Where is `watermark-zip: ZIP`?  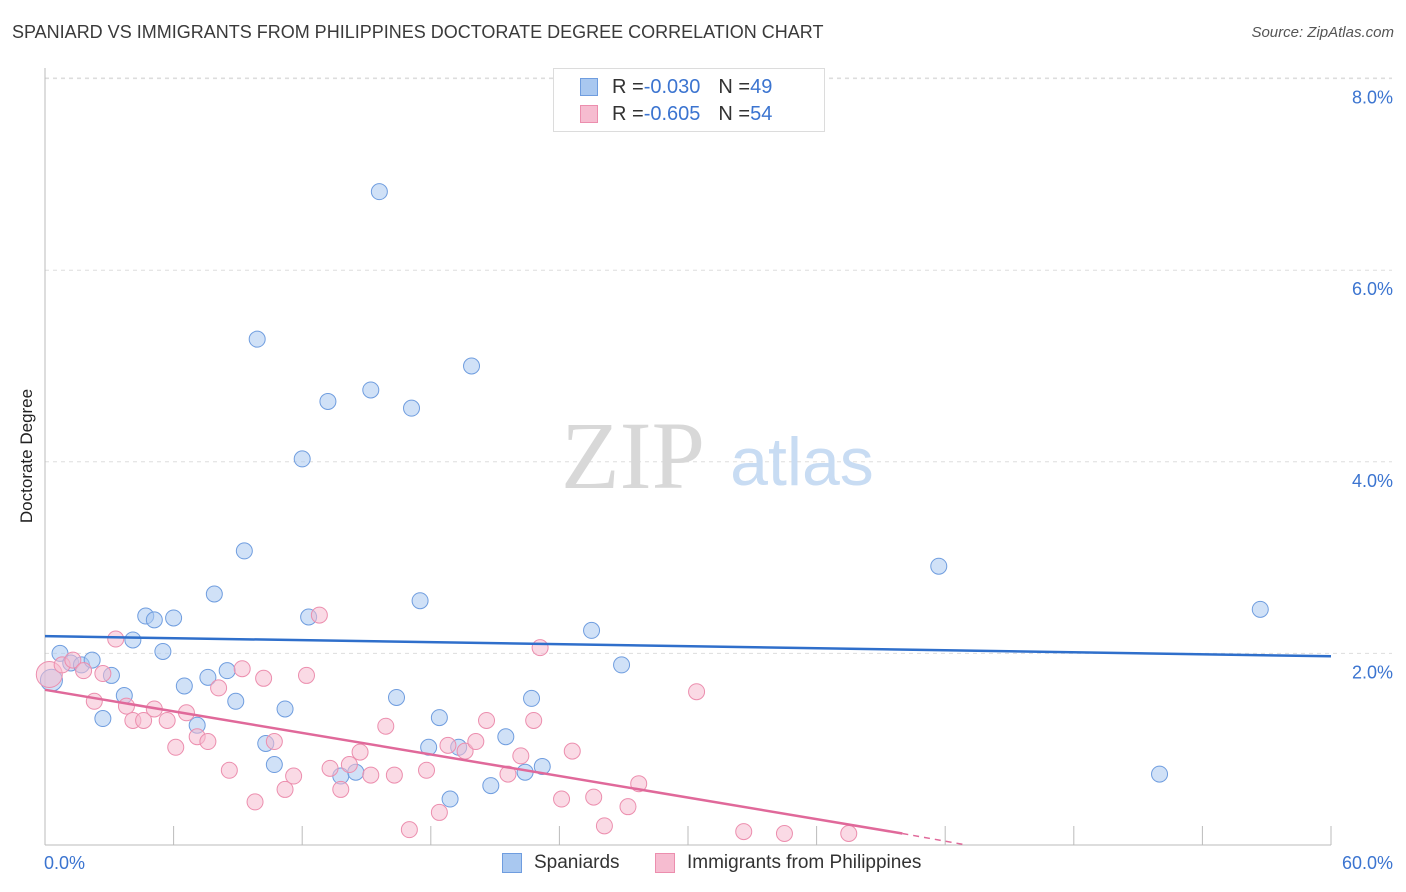 watermark-zip: ZIP is located at coordinates (633, 455).